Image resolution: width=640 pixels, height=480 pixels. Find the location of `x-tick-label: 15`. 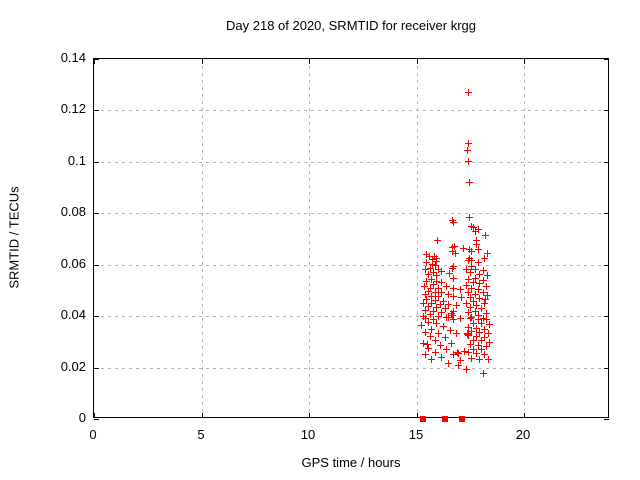

x-tick-label: 15 is located at coordinates (416, 434).